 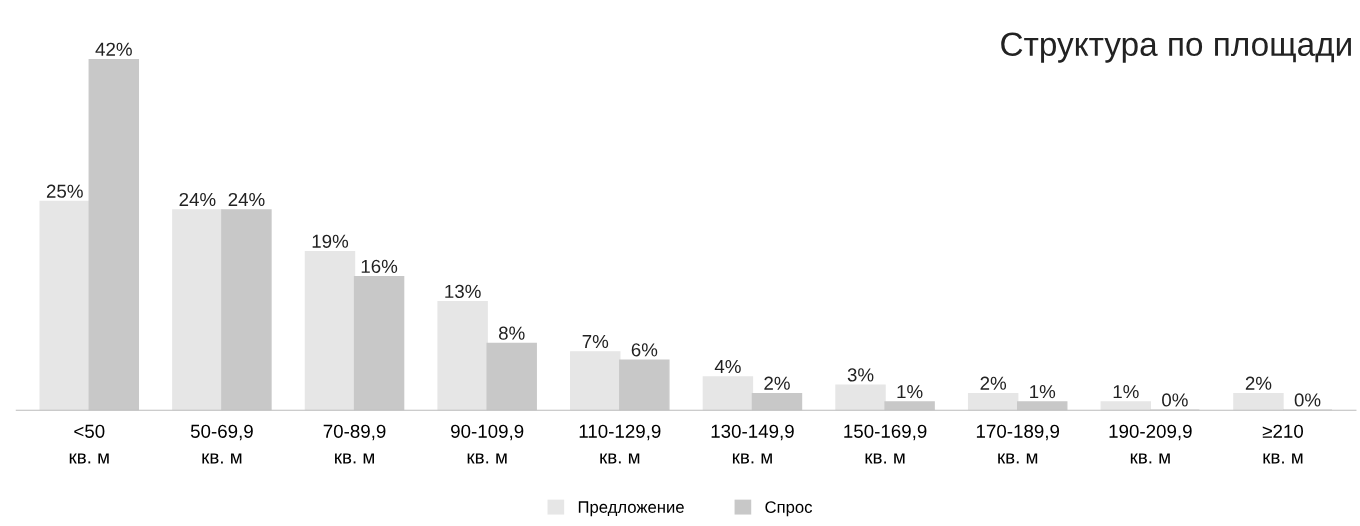 I want to click on legend-label: Спрос, so click(x=789, y=509).